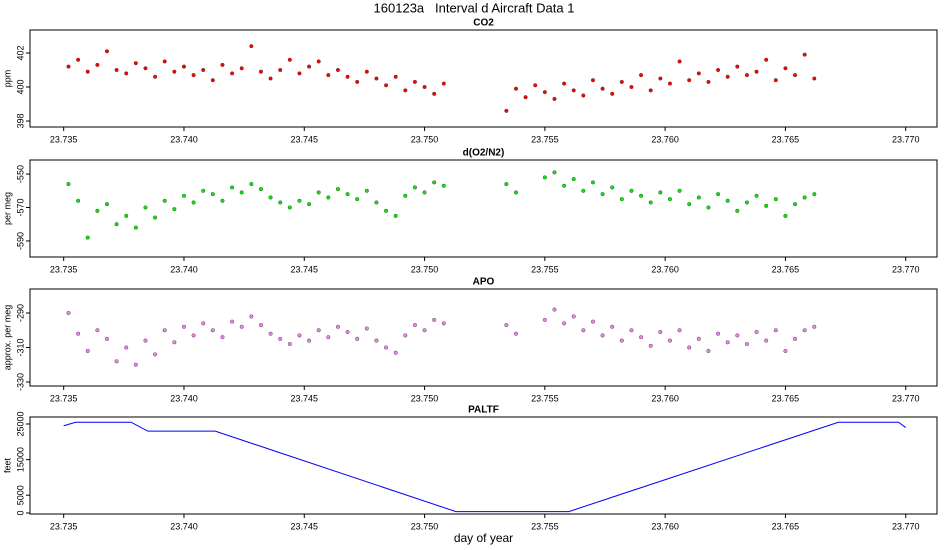 This screenshot has height=550, width=950. I want to click on y-axis-label: ppm, so click(7, 79).